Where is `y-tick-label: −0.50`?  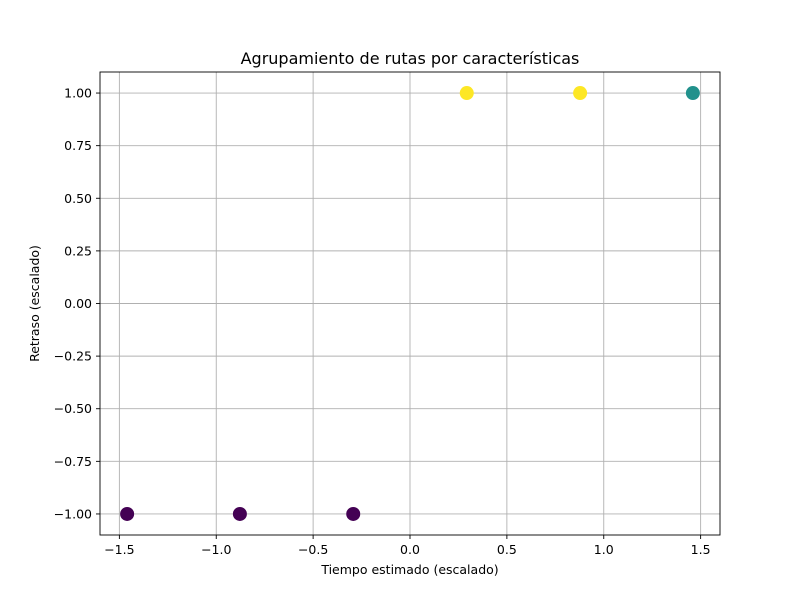
y-tick-label: −0.50 is located at coordinates (73, 408).